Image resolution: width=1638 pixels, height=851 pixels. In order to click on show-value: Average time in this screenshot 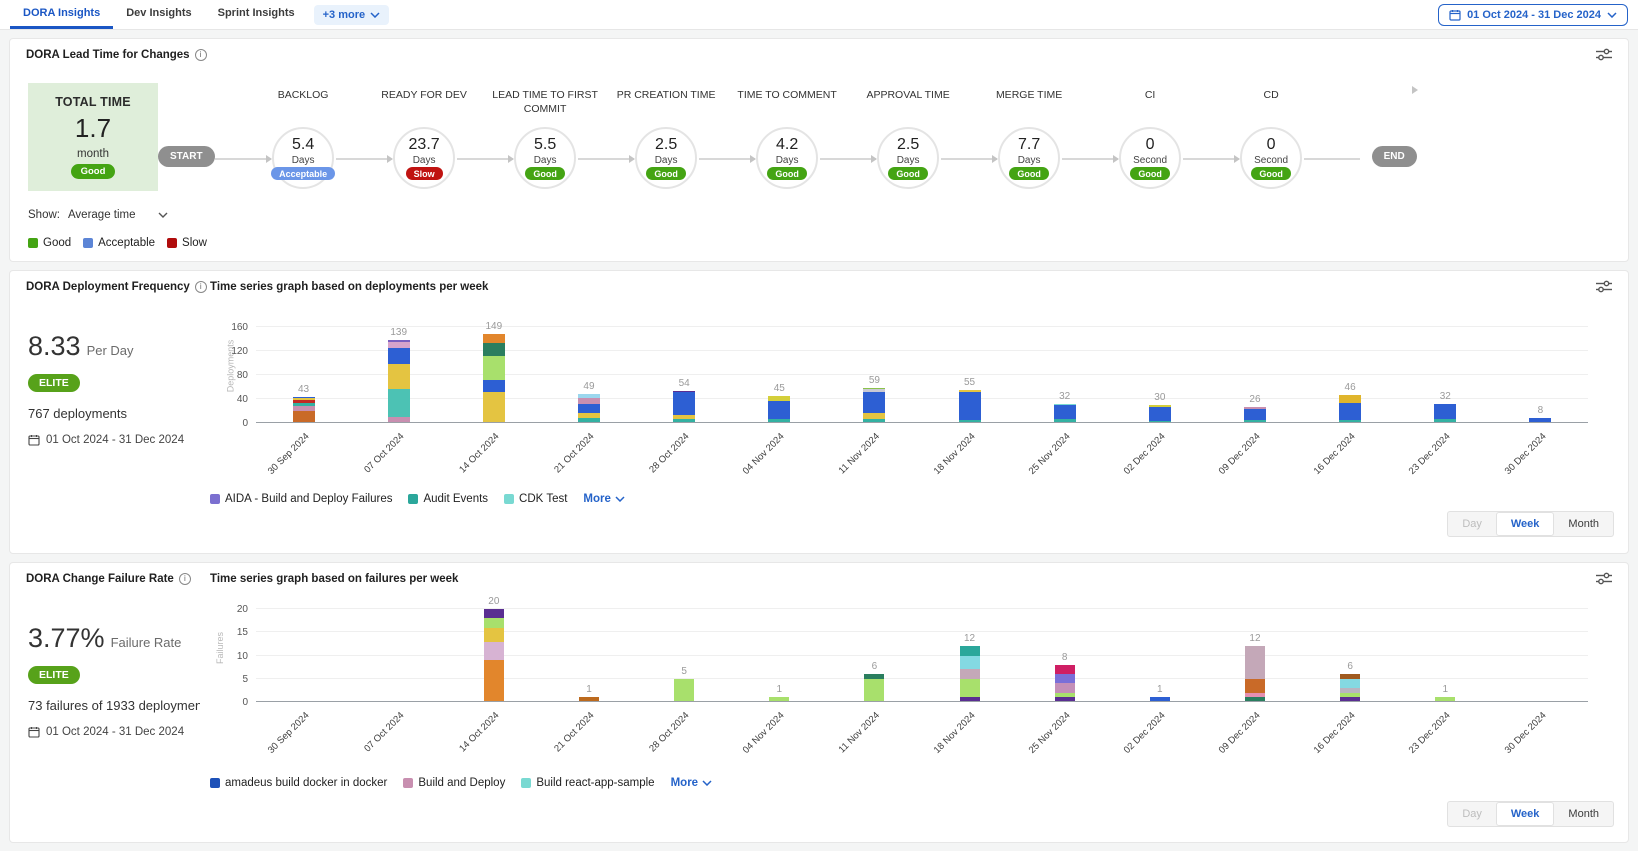, I will do `click(101, 215)`.